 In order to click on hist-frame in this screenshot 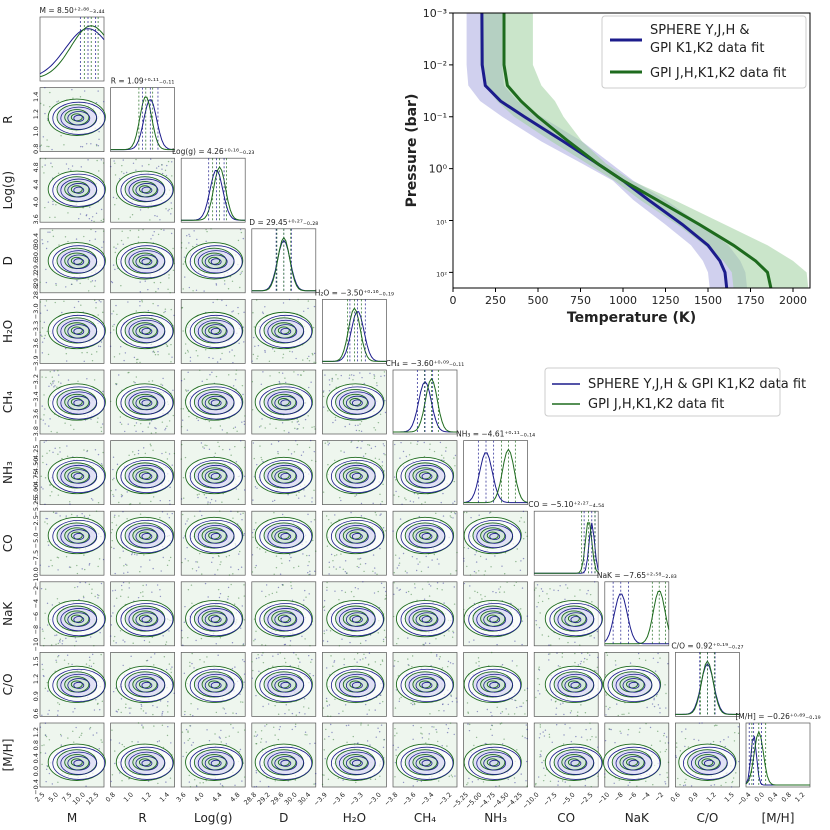, I will do `click(72, 49)`.